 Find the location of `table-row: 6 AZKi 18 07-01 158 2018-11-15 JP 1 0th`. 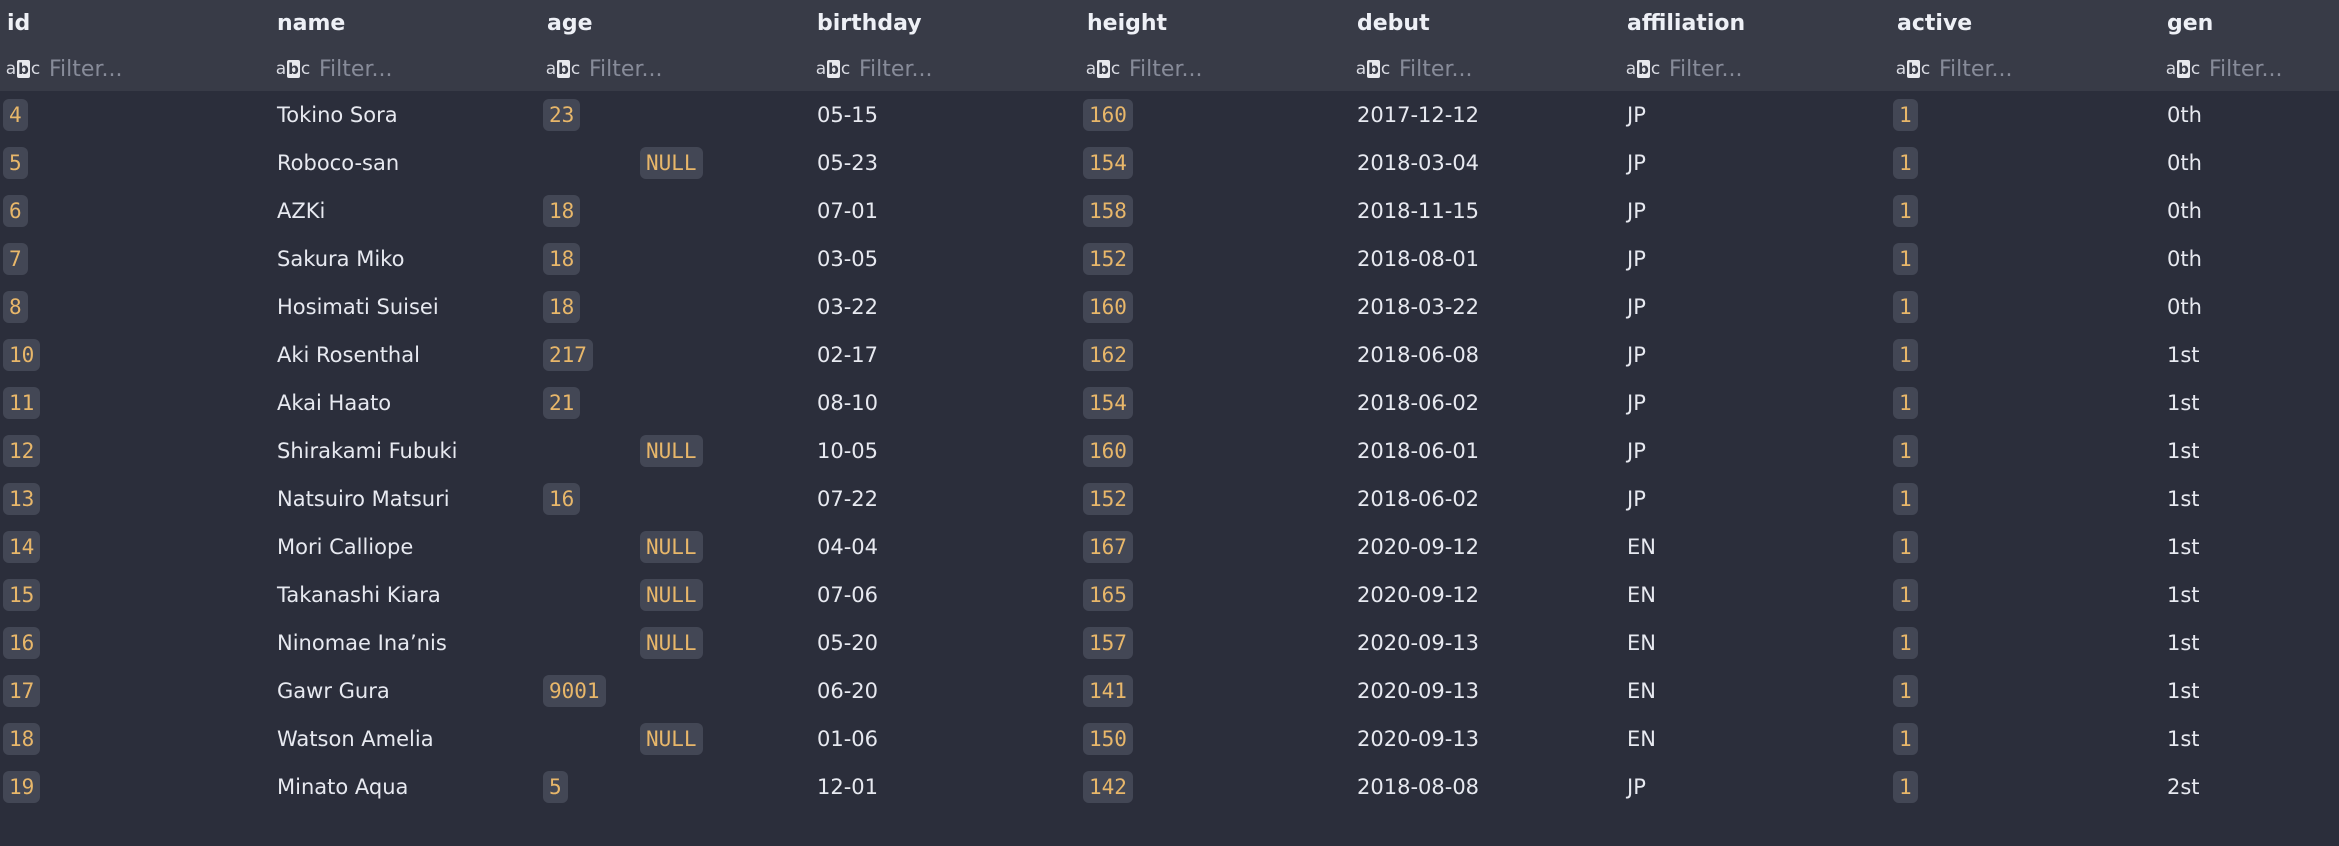

table-row: 6 AZKi 18 07-01 158 2018-11-15 JP 1 0th is located at coordinates (1169, 211).